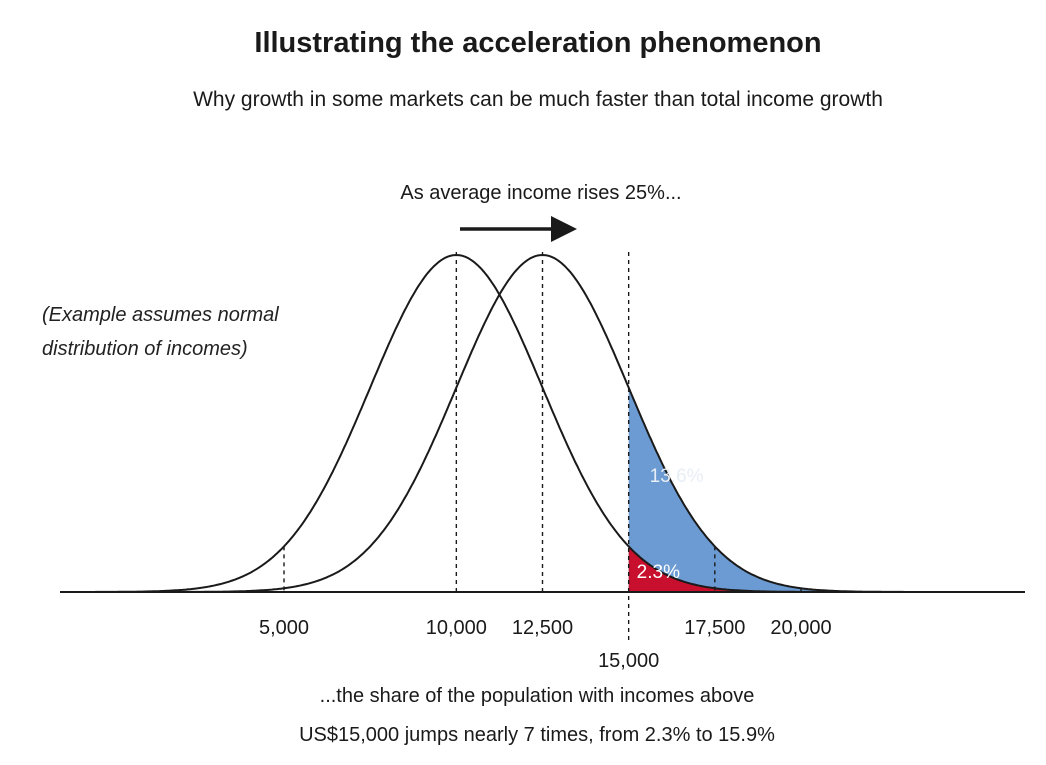  What do you see at coordinates (542, 628) in the screenshot?
I see `tick-label-12500: 12,500` at bounding box center [542, 628].